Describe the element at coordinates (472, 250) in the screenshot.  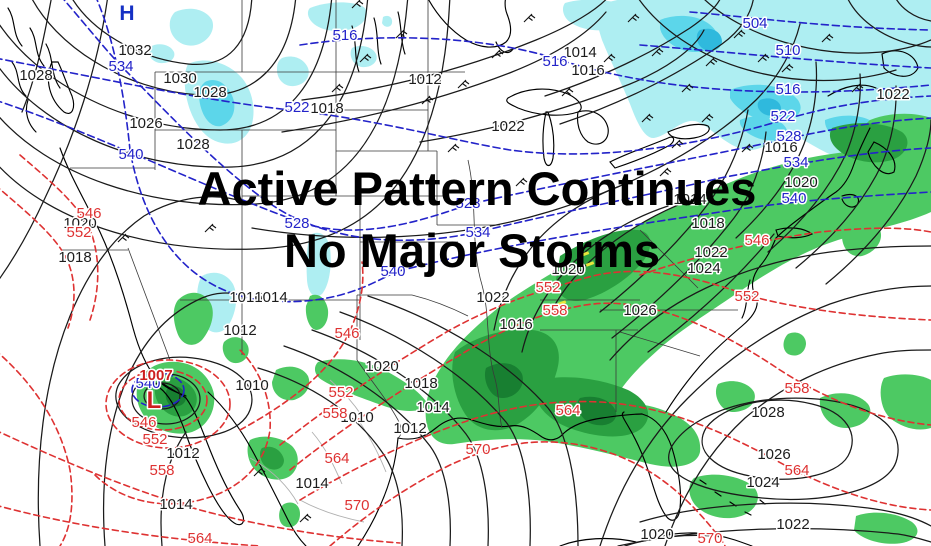
I see `headline-line2: No Major Storms` at that location.